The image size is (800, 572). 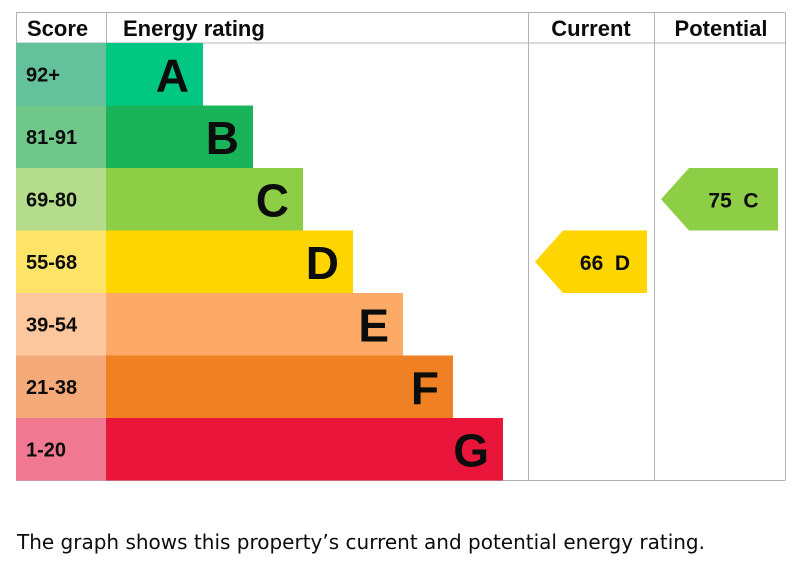 I want to click on band-letter-a: A, so click(x=172, y=75).